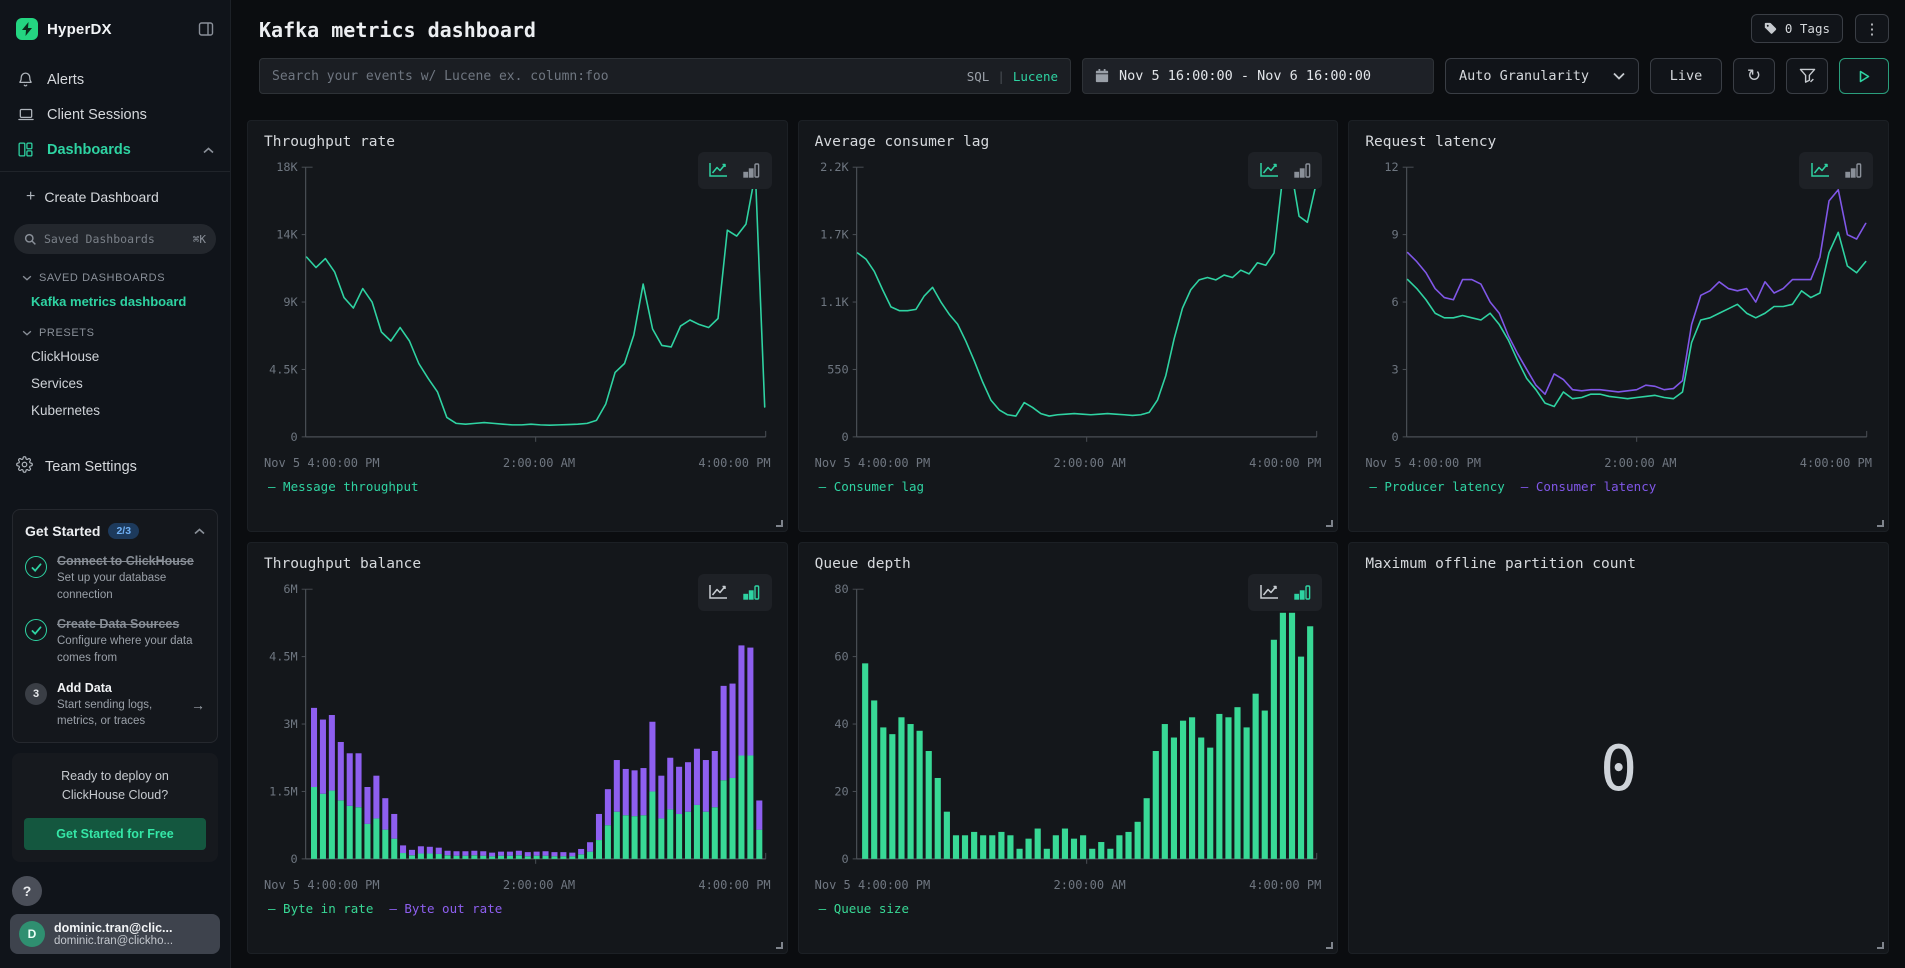 Image resolution: width=1905 pixels, height=968 pixels. What do you see at coordinates (517, 463) in the screenshot?
I see `x-axis-labels: Nov 5 4:00:00 PM 2:00:00 AM 4:00:00 PM` at bounding box center [517, 463].